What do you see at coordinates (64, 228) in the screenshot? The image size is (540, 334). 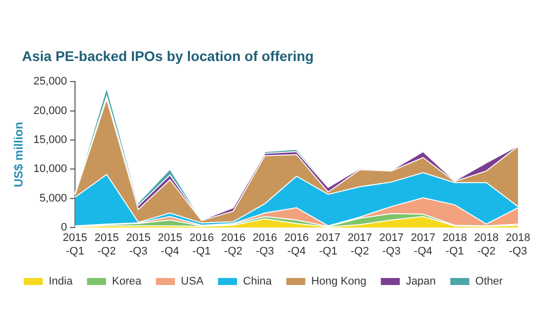 I see `y-tick-label: 0` at bounding box center [64, 228].